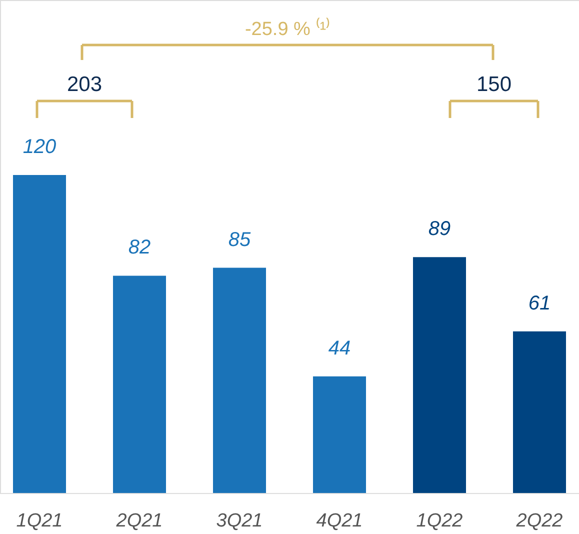 The width and height of the screenshot is (579, 534). I want to click on x-tick-label: 1Q21, so click(39, 521).